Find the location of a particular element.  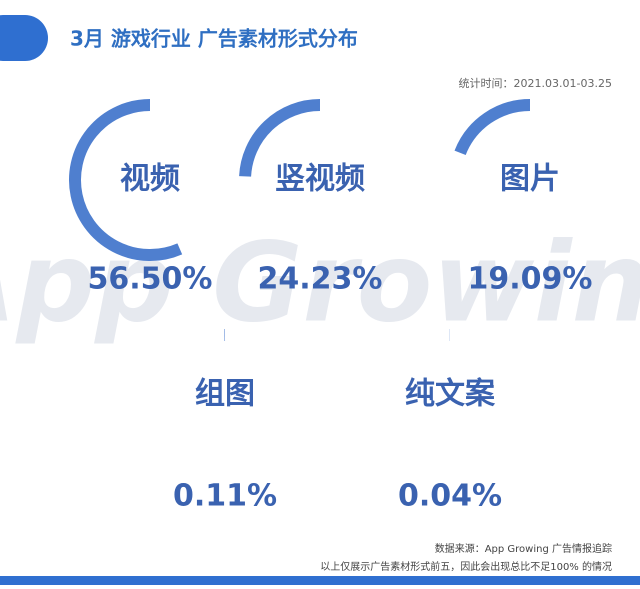

note: 以上仅展示广告素材形式前五，因此会出现总比不足100% 的情况 is located at coordinates (466, 566).